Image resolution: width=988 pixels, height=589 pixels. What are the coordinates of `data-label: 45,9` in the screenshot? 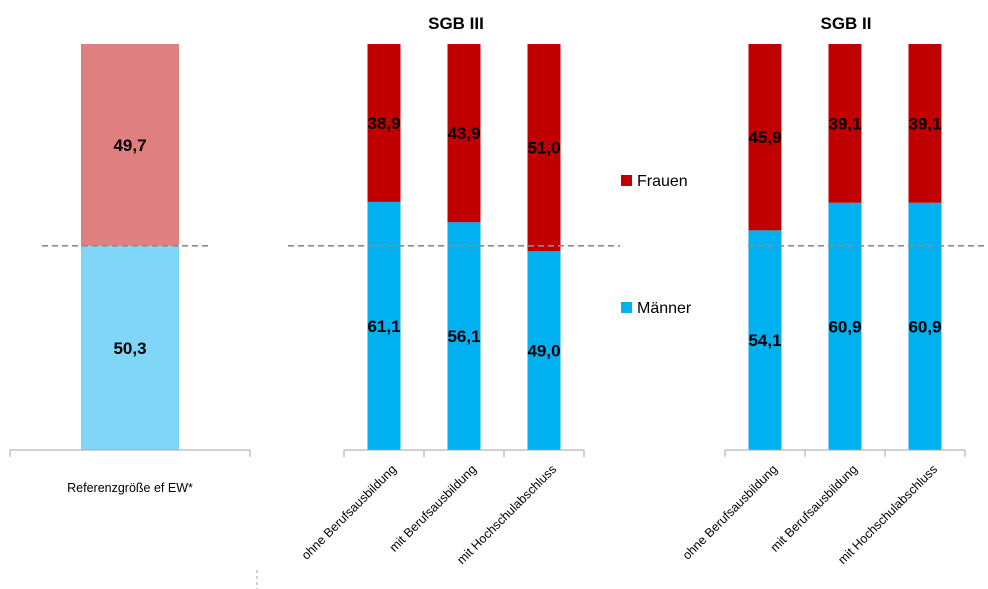 It's located at (764, 137).